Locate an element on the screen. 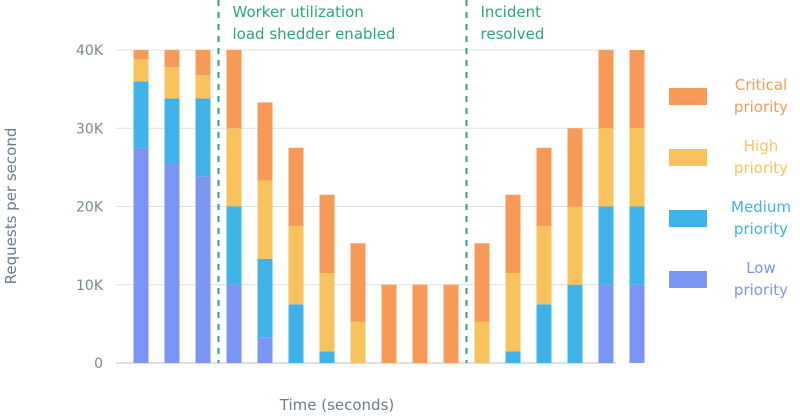 Image resolution: width=800 pixels, height=416 pixels. annotation-label: Worker utilization is located at coordinates (298, 12).